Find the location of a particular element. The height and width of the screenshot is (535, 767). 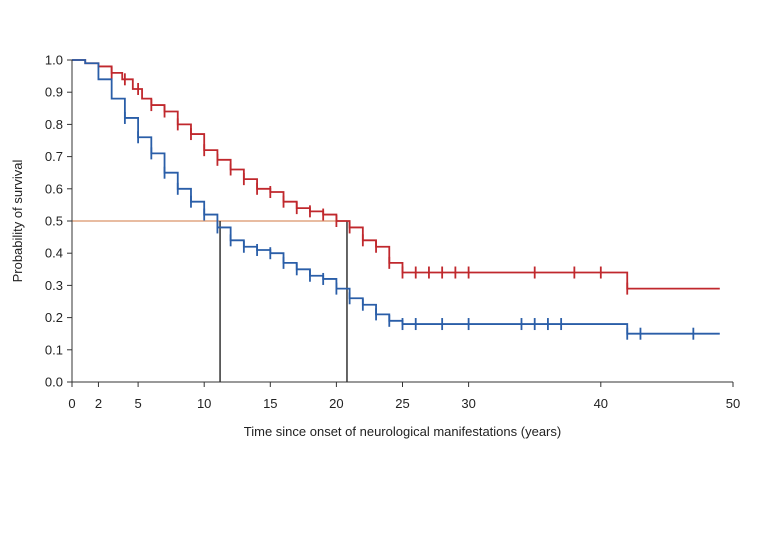

x-tick-label: 0 is located at coordinates (71, 403).